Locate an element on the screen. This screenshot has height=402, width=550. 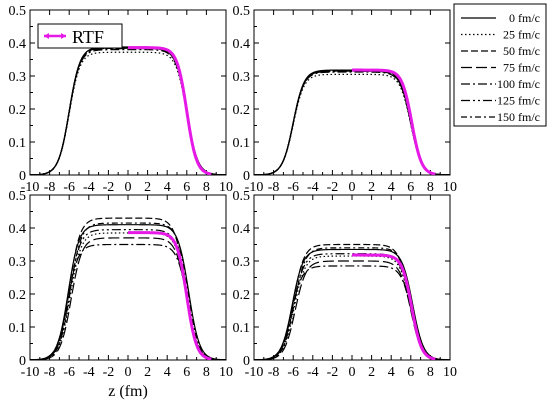
legend-label-6: 150 fm/c is located at coordinates (518, 117).